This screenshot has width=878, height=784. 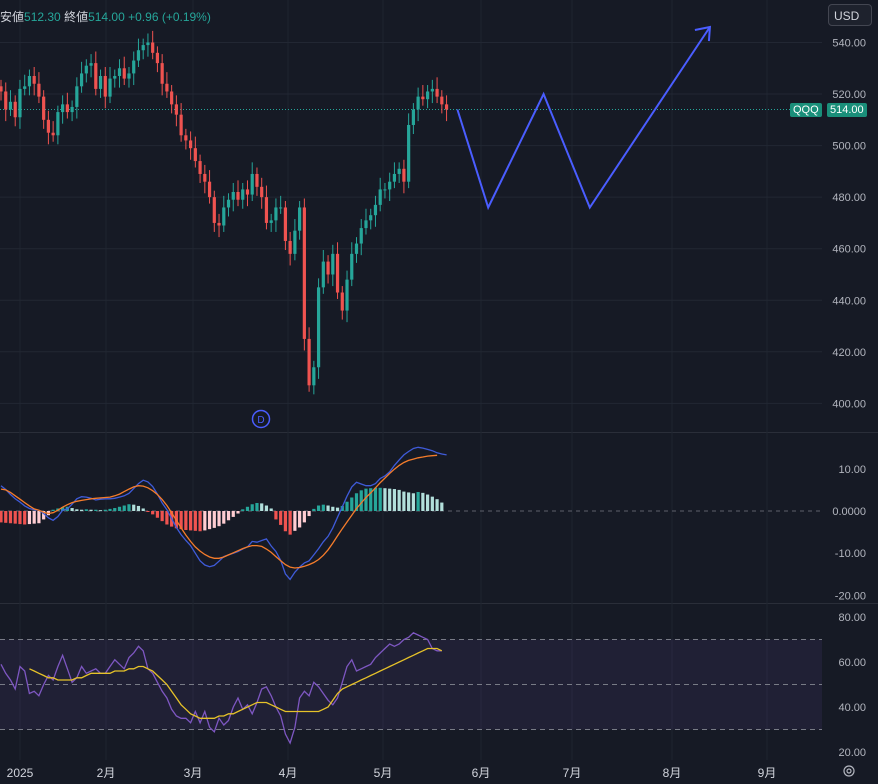 I want to click on macd-axis-tick: 10.00, so click(x=852, y=470).